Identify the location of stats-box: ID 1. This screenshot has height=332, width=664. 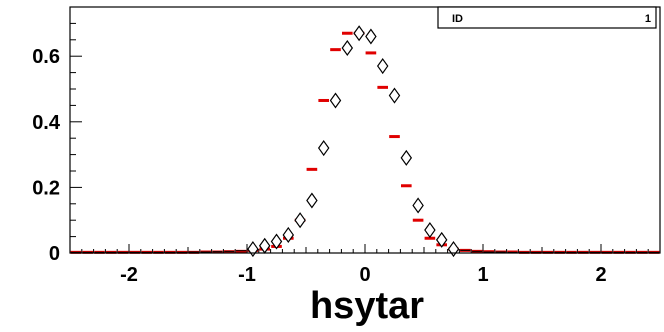
(547, 17).